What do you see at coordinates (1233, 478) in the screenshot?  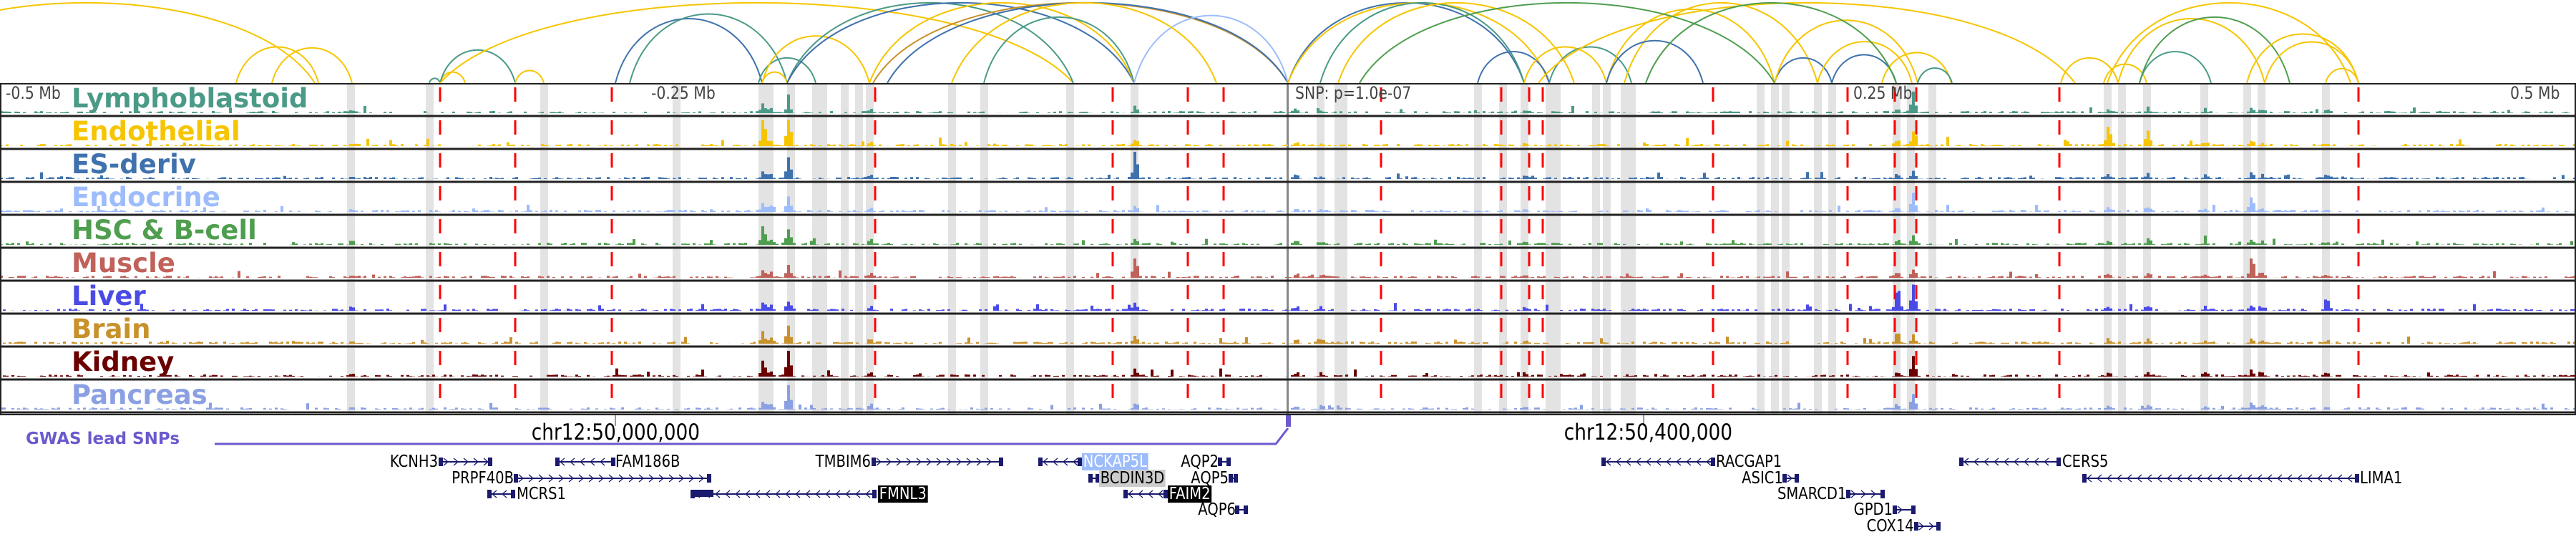 I see `gene-model-aqp5` at bounding box center [1233, 478].